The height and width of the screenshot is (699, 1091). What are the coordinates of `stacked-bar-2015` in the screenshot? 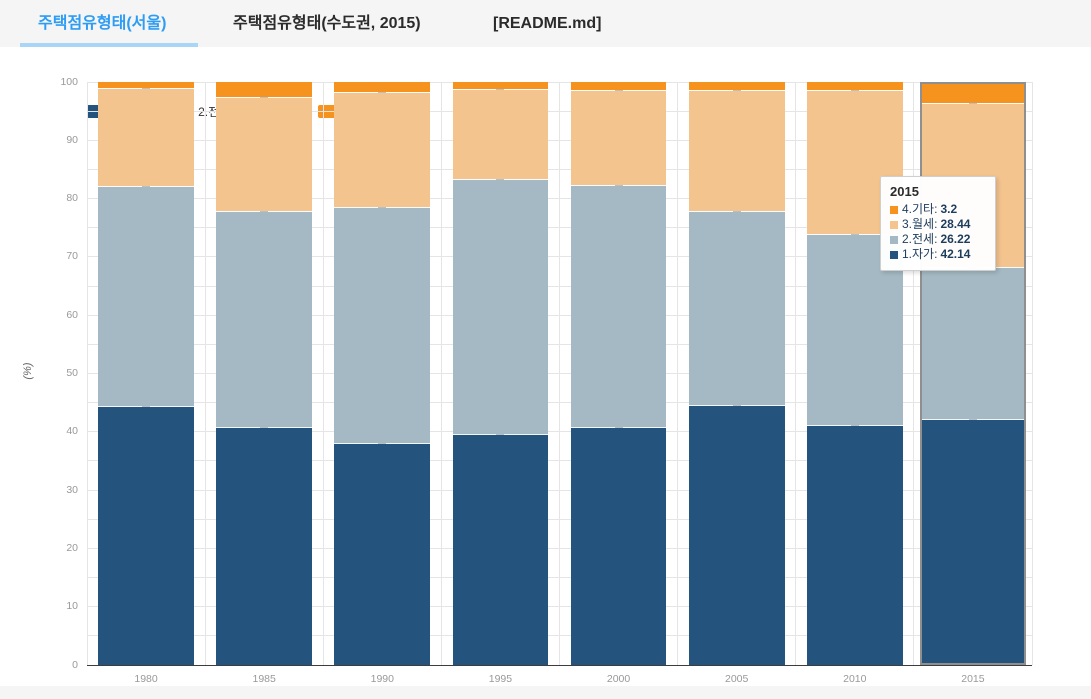 It's located at (973, 373).